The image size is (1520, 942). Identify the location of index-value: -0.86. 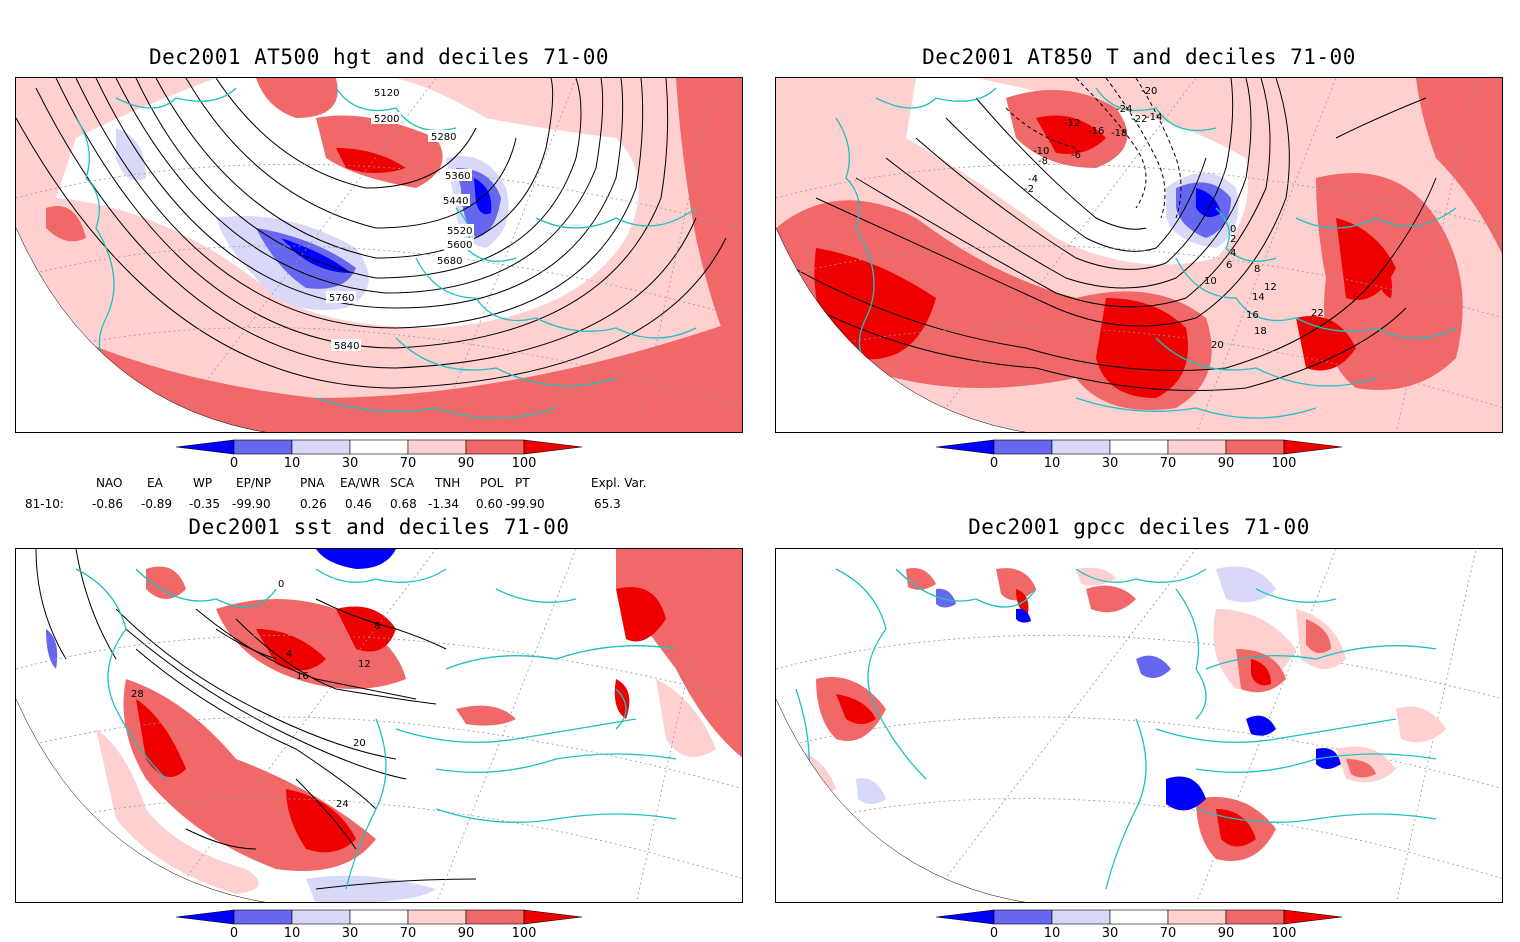
(108, 504).